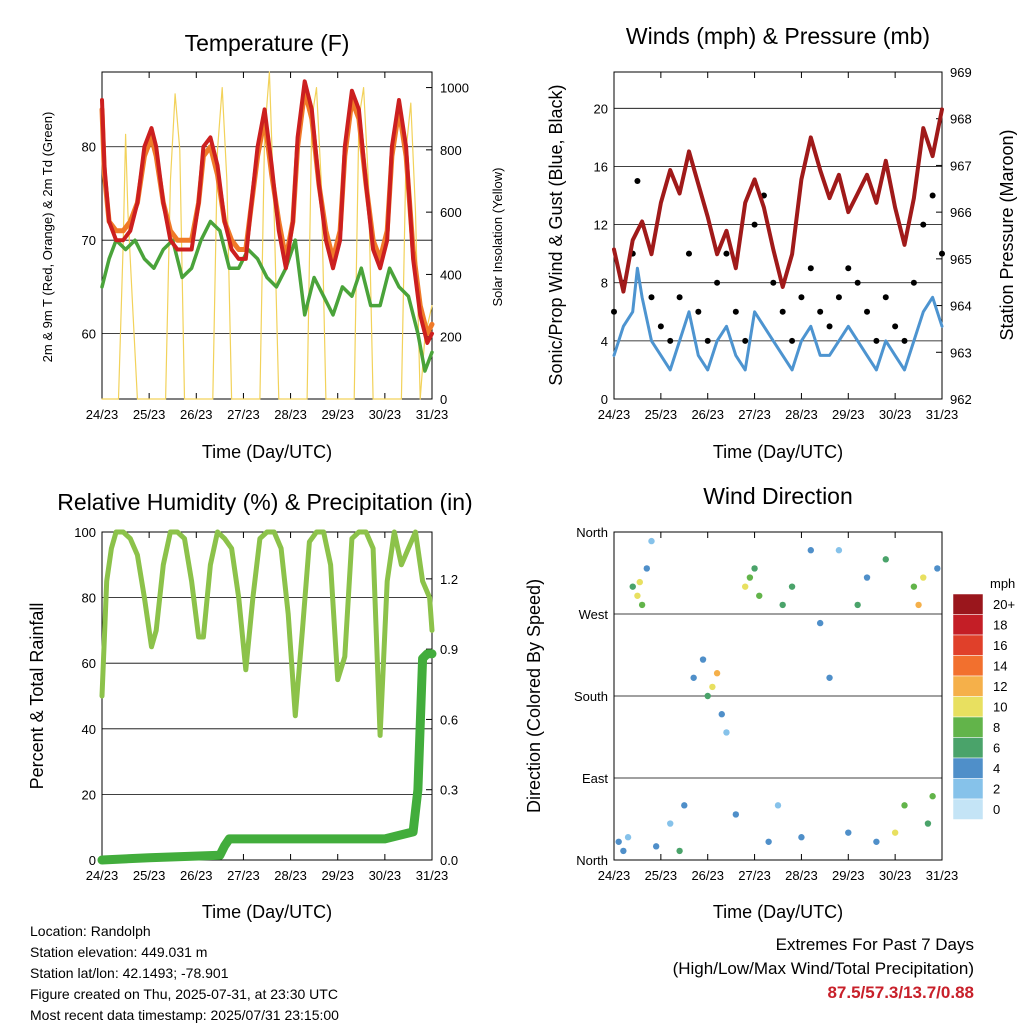 Image resolution: width=1024 pixels, height=1026 pixels. I want to click on plot-frame, so click(267, 235).